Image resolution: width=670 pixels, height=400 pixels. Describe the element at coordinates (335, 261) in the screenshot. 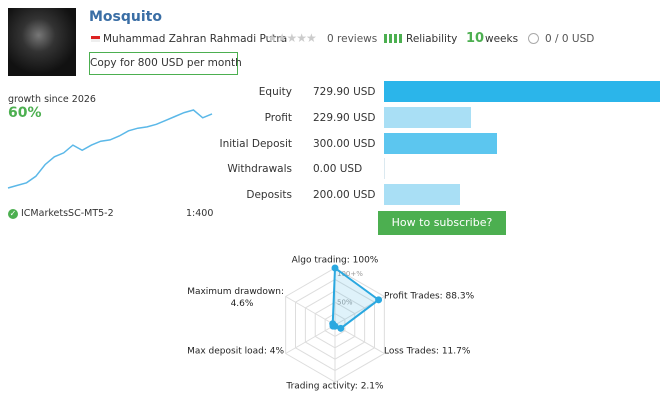

I see `axis-label: Algo trading: 100%` at that location.